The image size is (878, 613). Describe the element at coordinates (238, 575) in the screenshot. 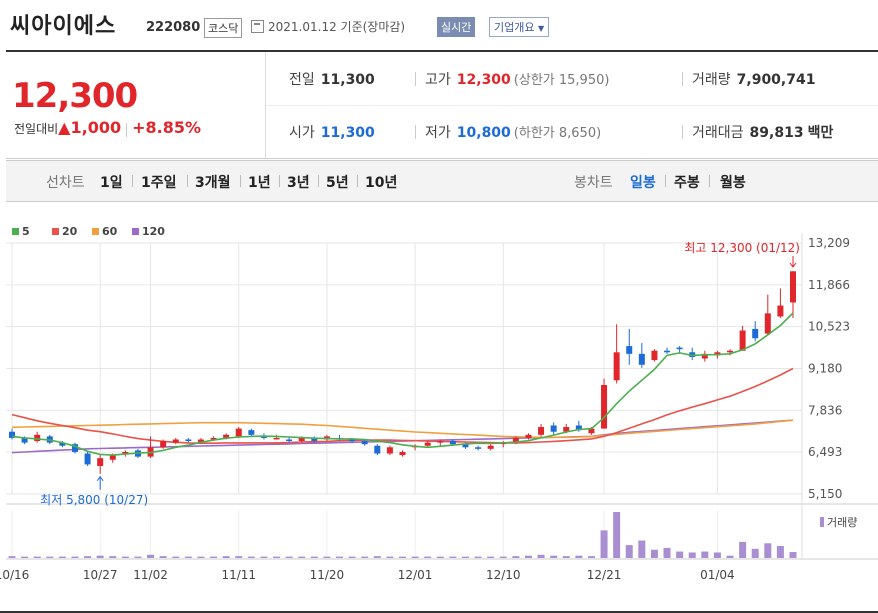

I see `x-tick-label: 11/11` at that location.